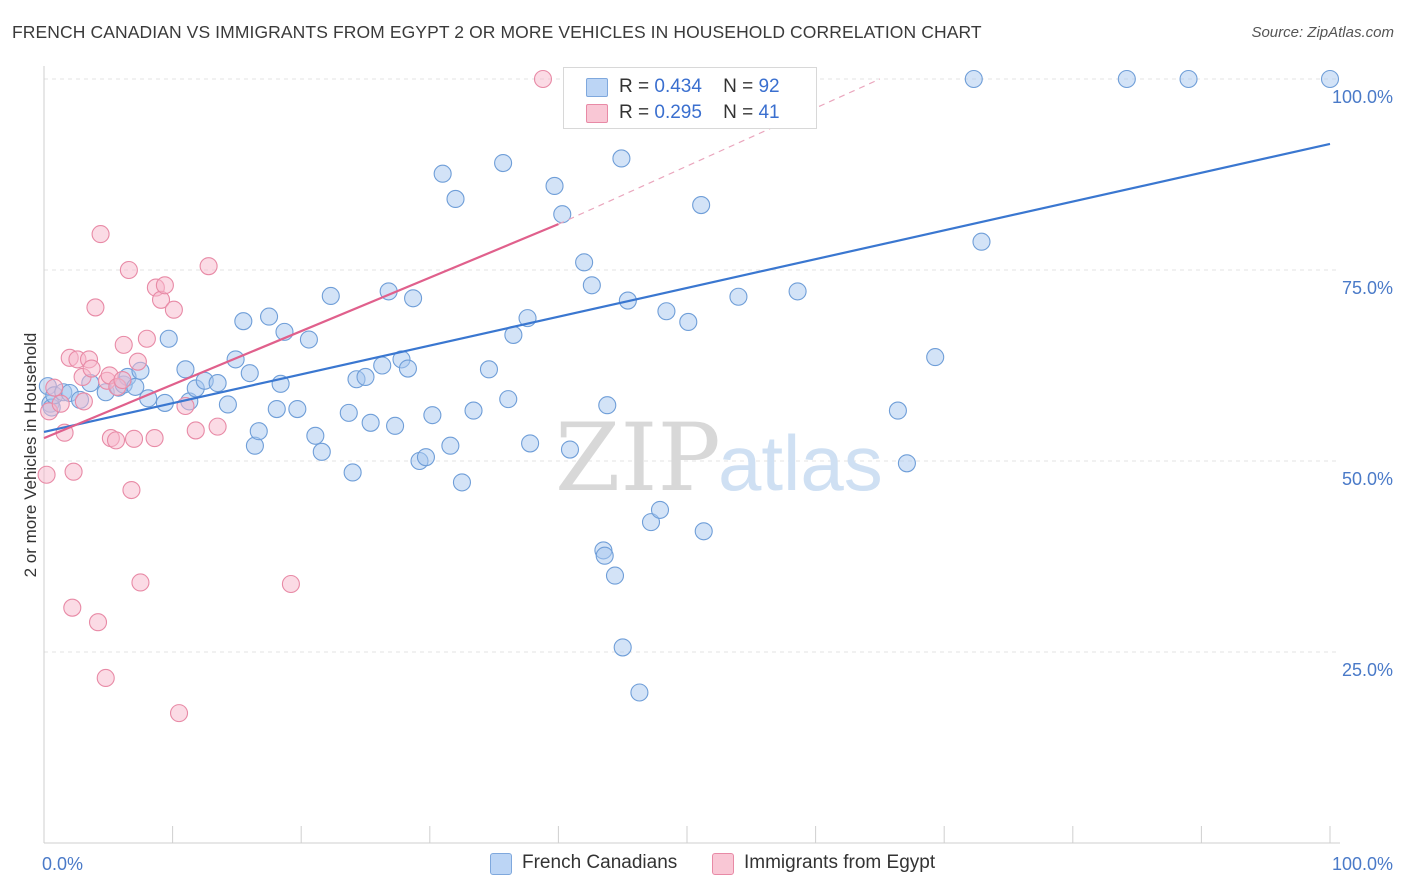  I want to click on legend-n-value: 92, so click(769, 86).